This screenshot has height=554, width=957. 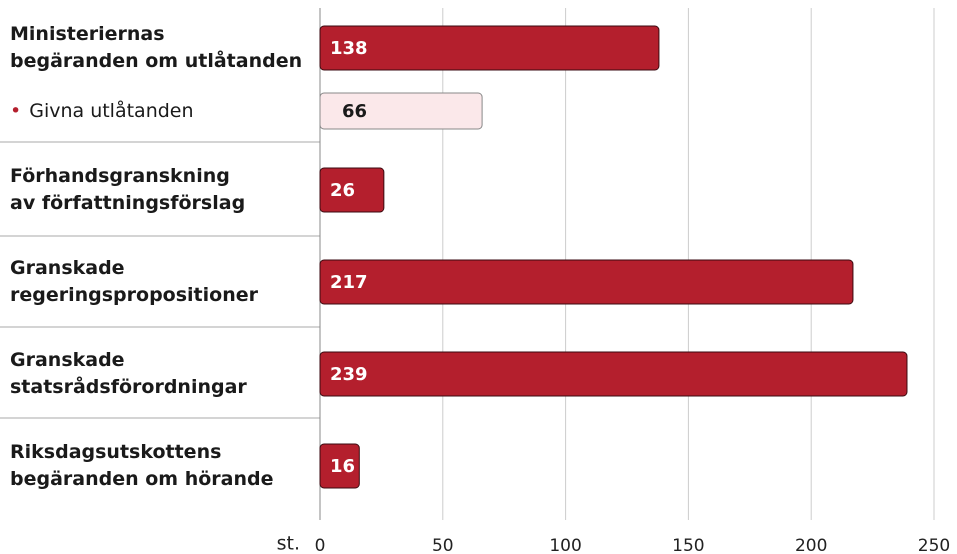 I want to click on x-tick-label: 250, so click(x=934, y=545).